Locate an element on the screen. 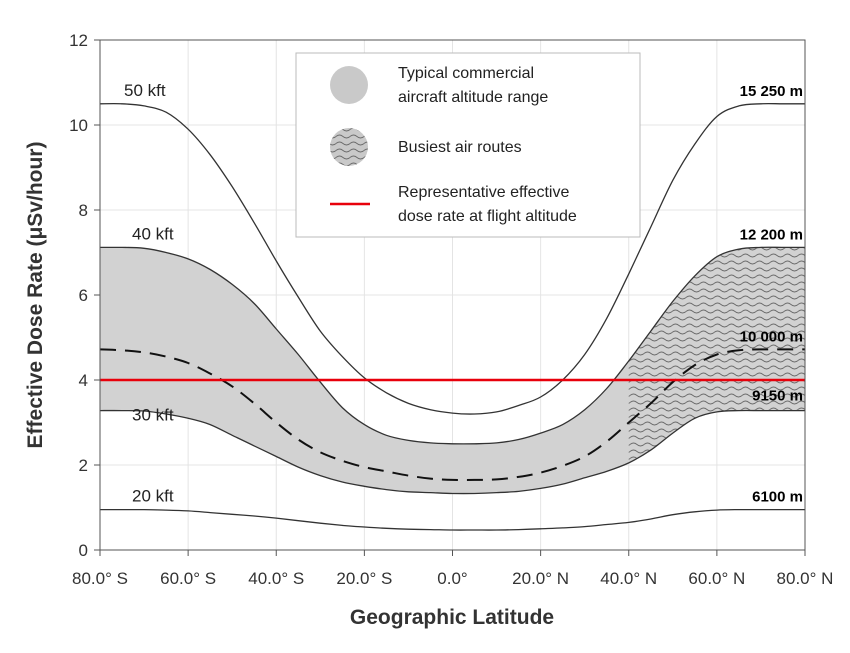  y-tick-label: 4 is located at coordinates (83, 380).